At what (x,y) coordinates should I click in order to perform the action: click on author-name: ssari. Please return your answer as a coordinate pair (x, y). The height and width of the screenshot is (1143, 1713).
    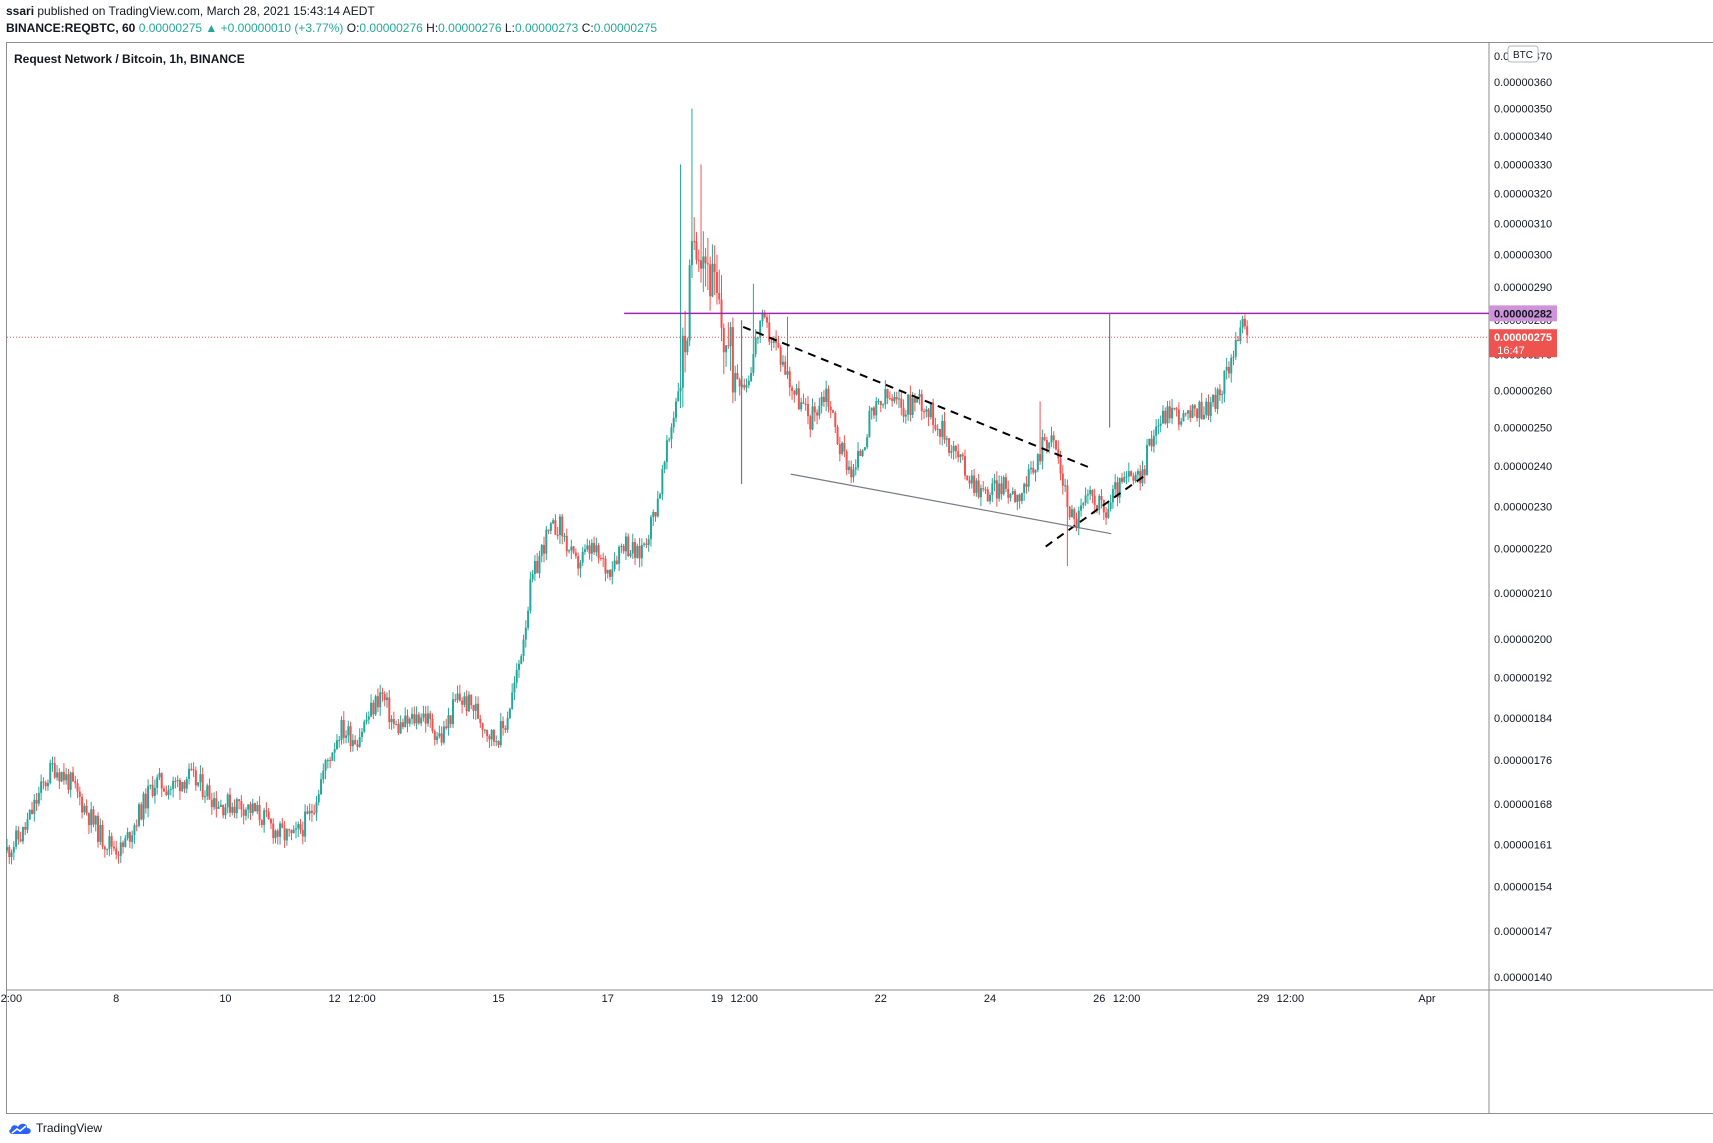
    Looking at the image, I should click on (20, 11).